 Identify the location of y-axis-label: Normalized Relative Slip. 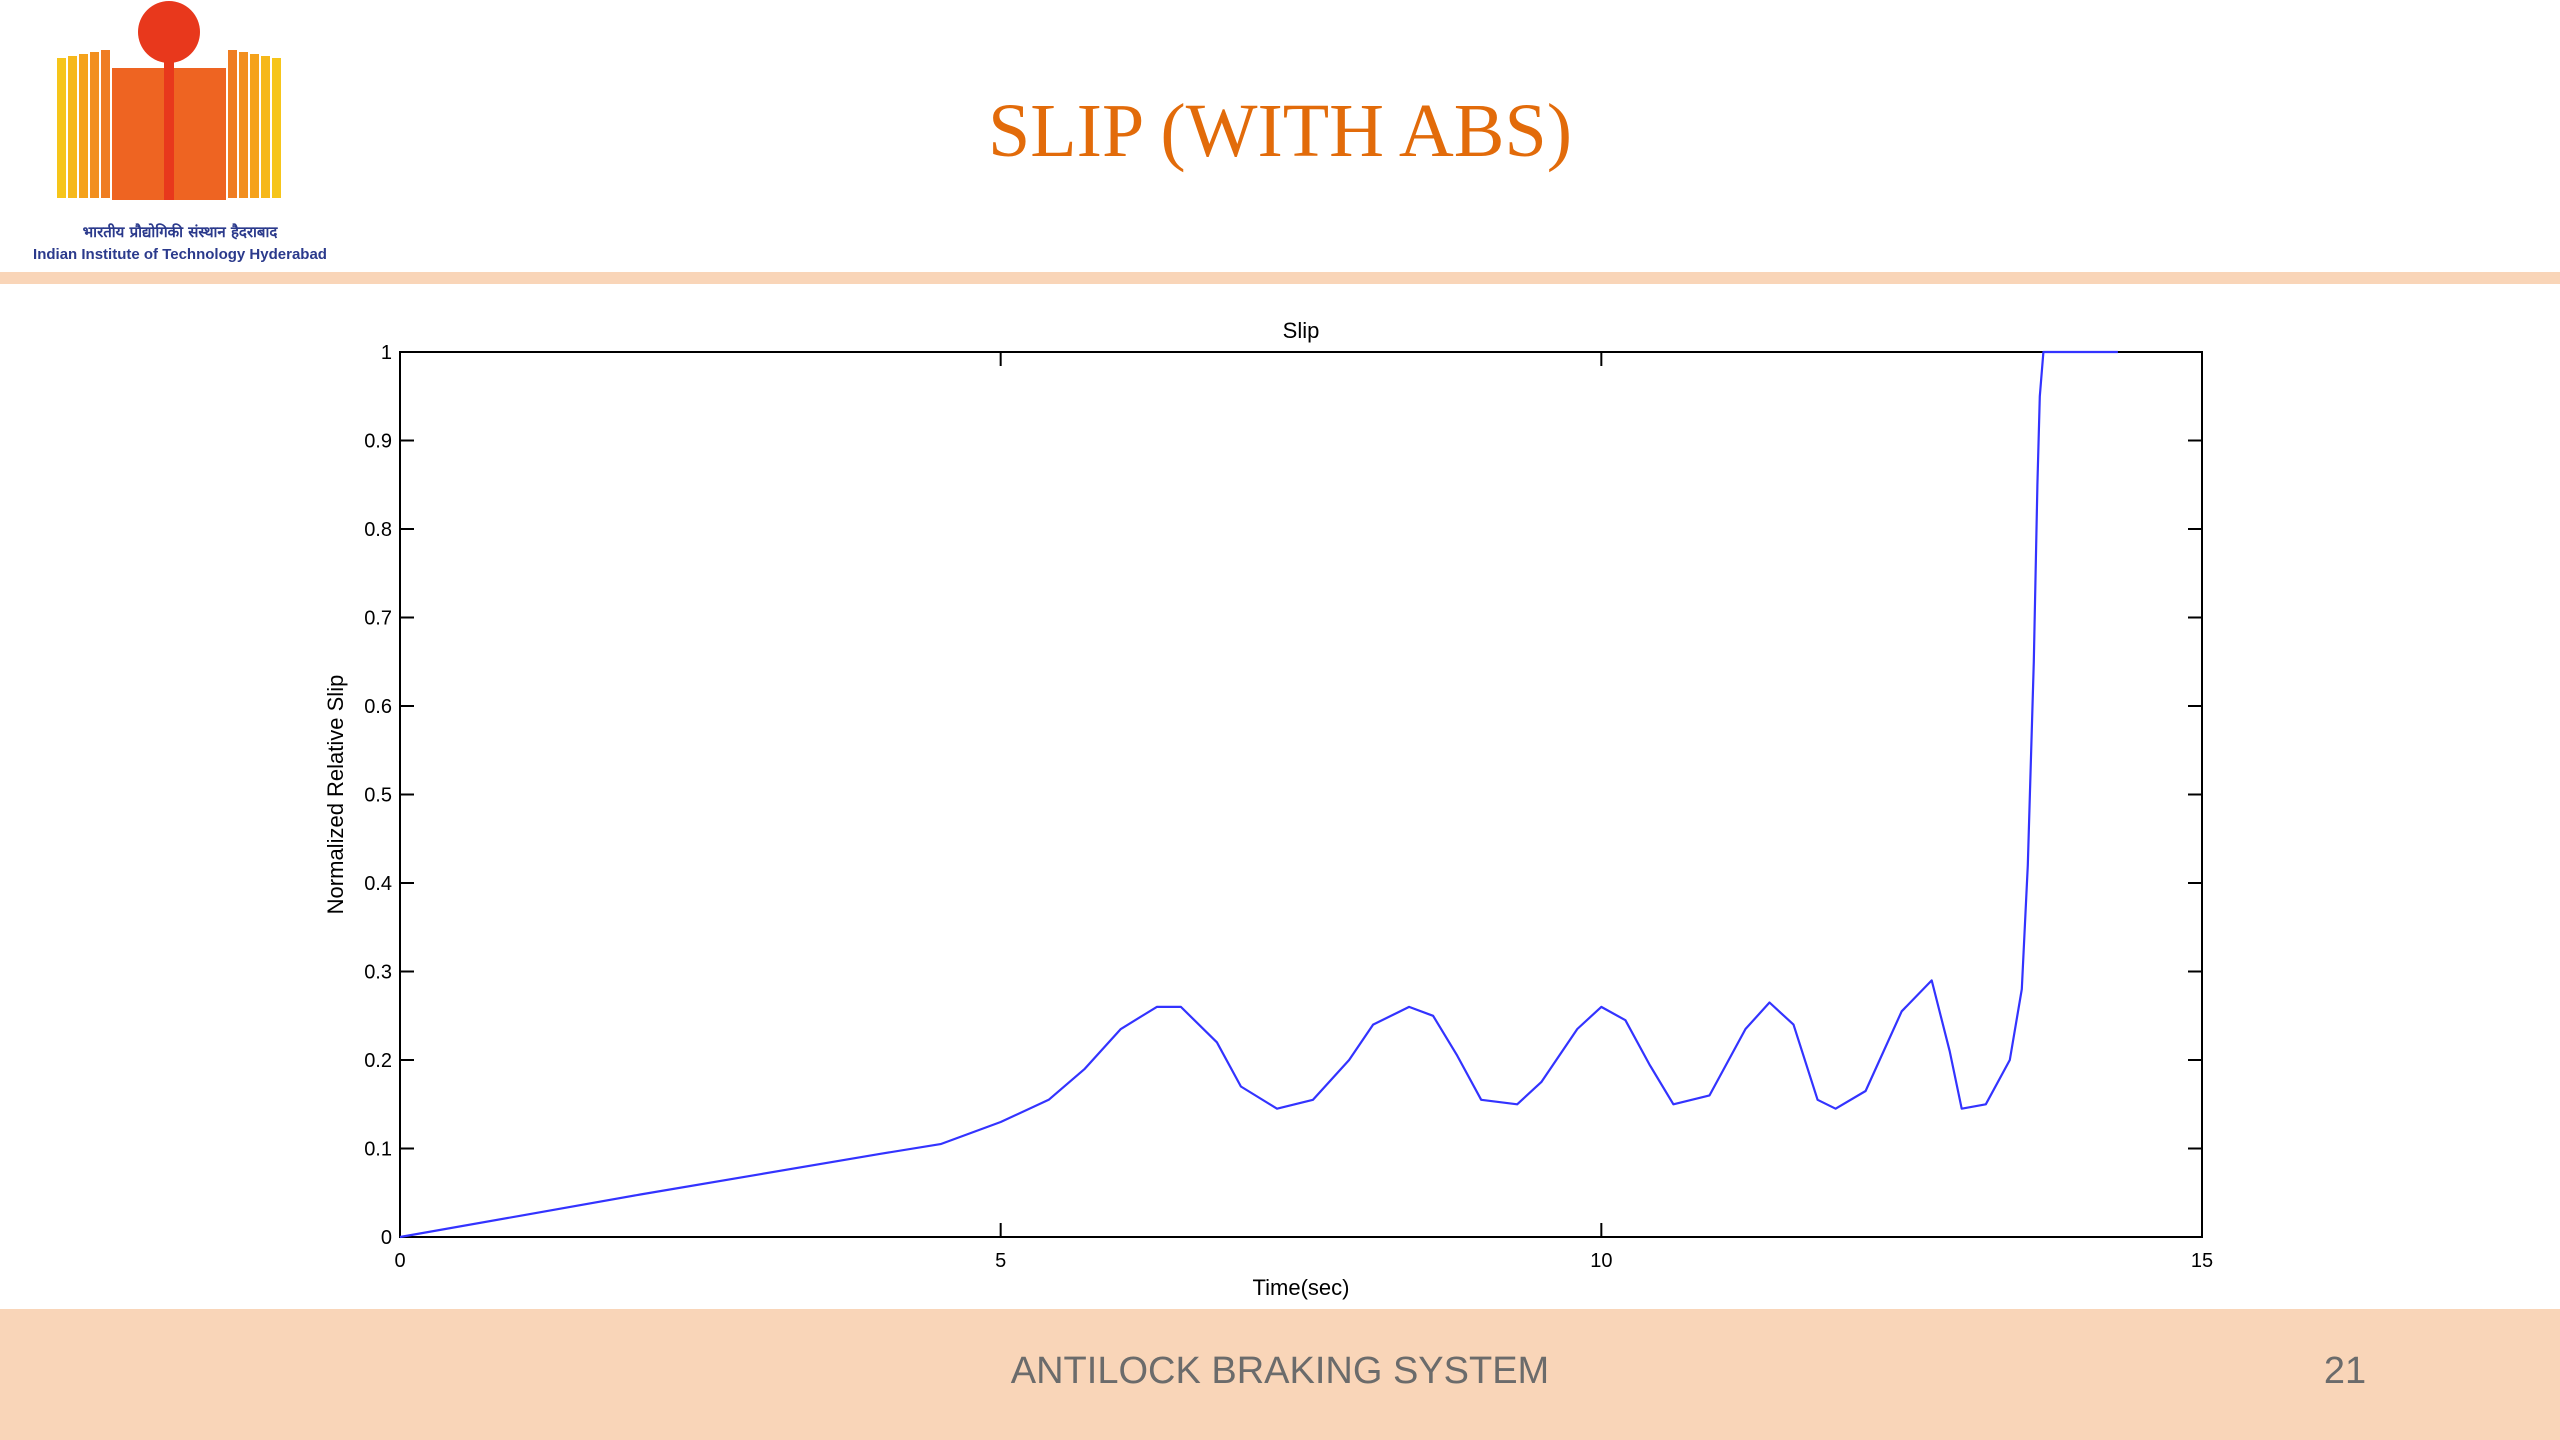
(335, 795).